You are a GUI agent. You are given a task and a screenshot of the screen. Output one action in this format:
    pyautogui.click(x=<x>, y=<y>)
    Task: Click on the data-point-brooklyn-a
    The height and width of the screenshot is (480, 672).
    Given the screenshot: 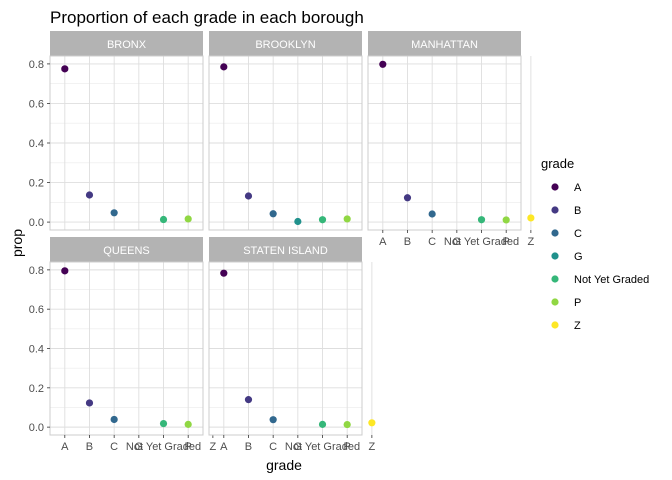 What is the action you would take?
    pyautogui.click(x=224, y=67)
    